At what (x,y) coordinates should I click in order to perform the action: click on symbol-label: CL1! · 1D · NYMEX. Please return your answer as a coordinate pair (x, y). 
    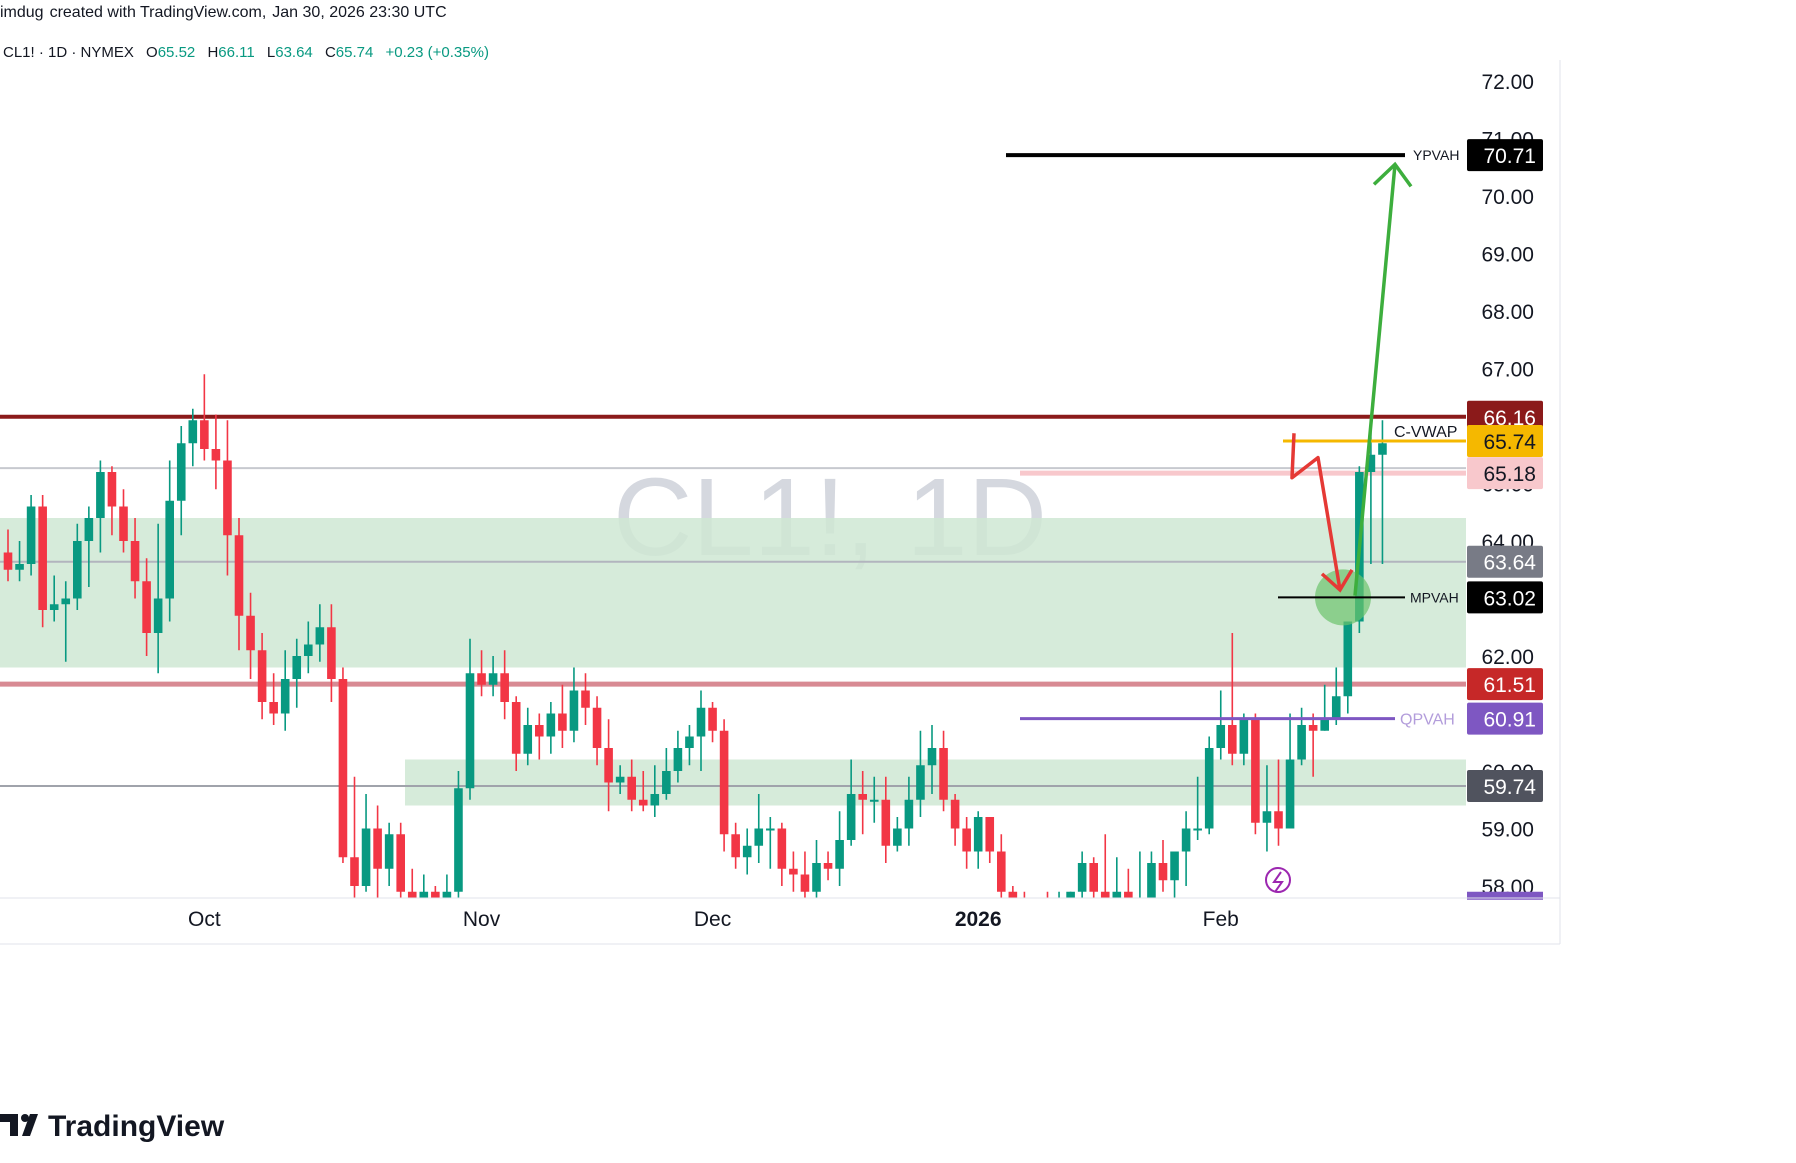
    Looking at the image, I should click on (68, 52).